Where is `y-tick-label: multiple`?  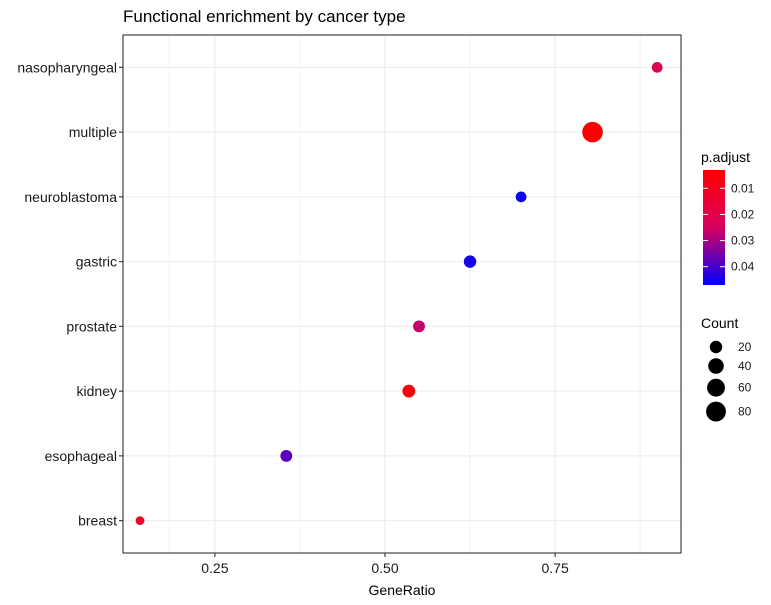
y-tick-label: multiple is located at coordinates (93, 132).